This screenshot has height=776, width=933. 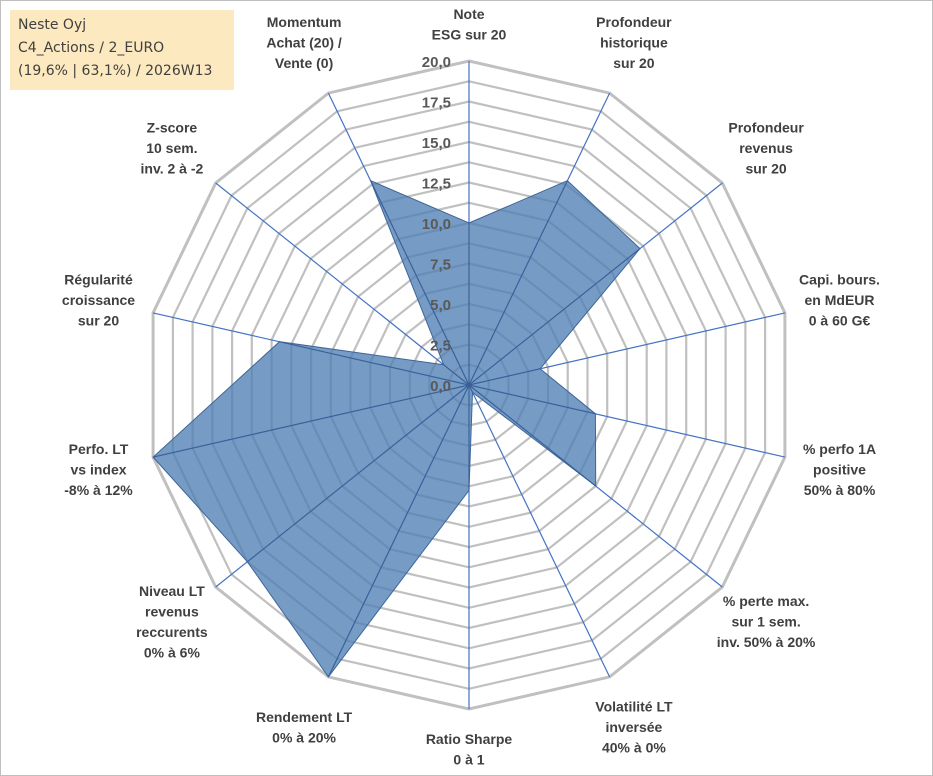 I want to click on axis-label-13-line-1: Achat (20) /, so click(x=304, y=42).